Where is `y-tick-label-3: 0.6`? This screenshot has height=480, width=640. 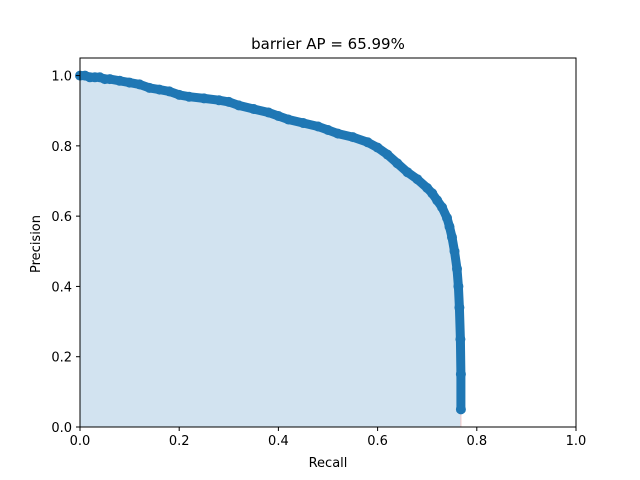
y-tick-label-3: 0.6 is located at coordinates (61, 217).